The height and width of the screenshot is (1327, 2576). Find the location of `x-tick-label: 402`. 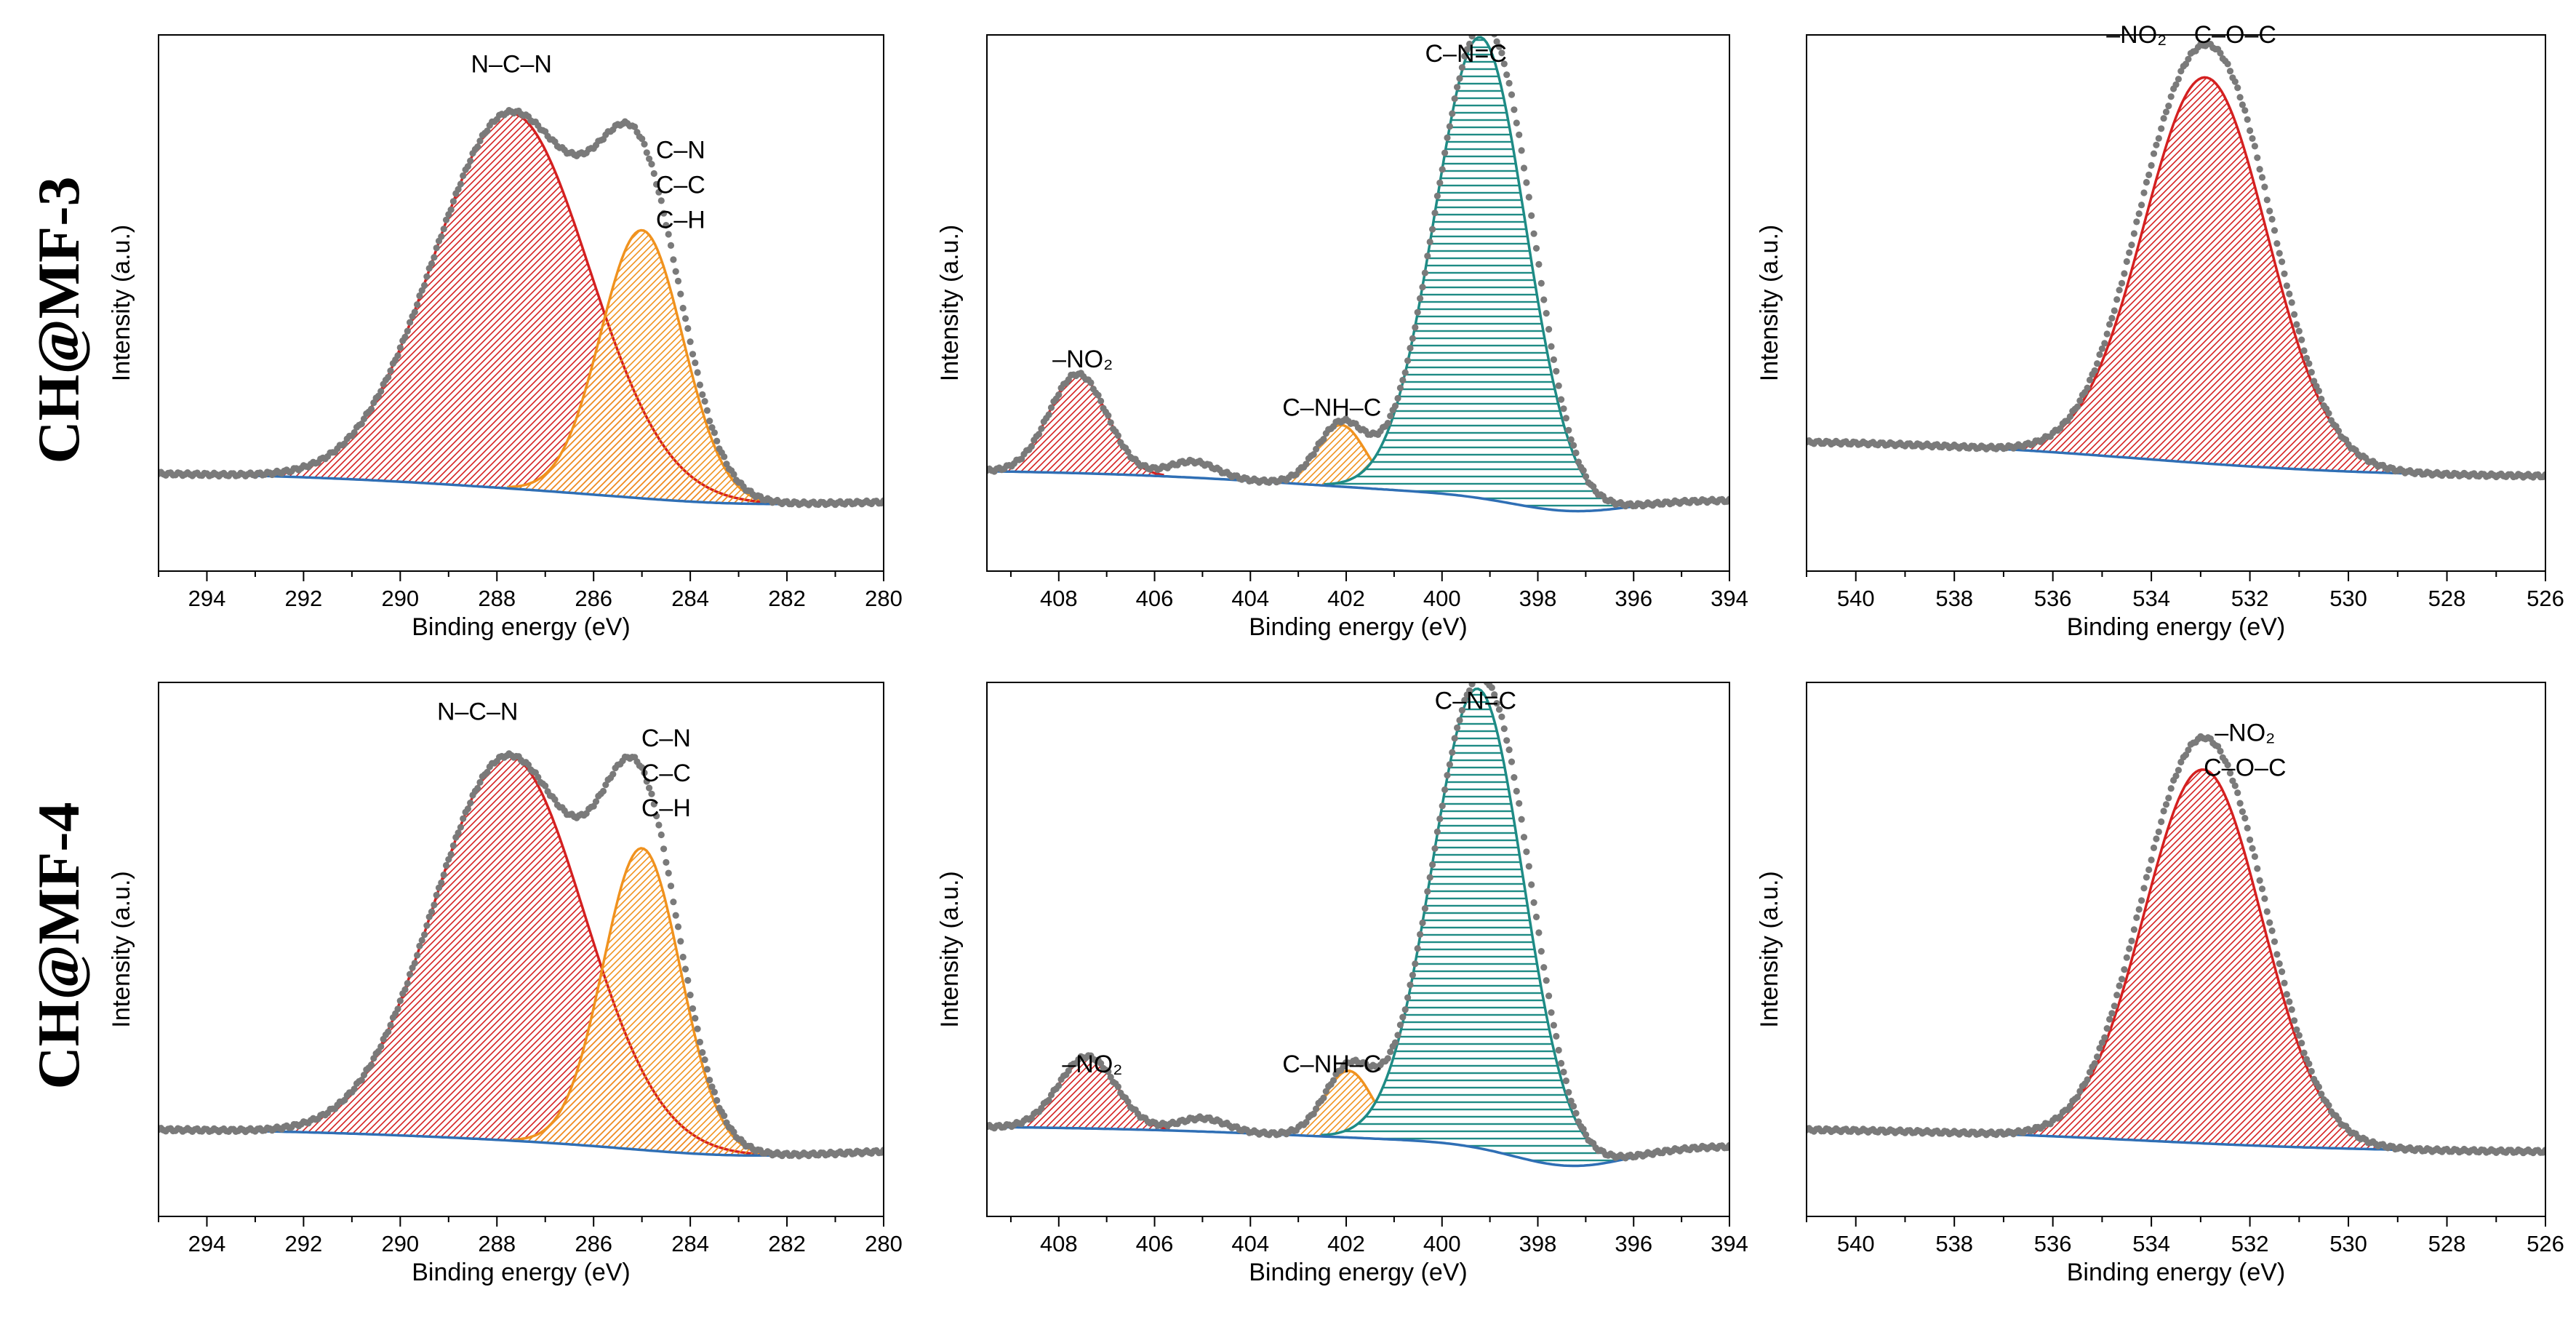

x-tick-label: 402 is located at coordinates (1346, 1243).